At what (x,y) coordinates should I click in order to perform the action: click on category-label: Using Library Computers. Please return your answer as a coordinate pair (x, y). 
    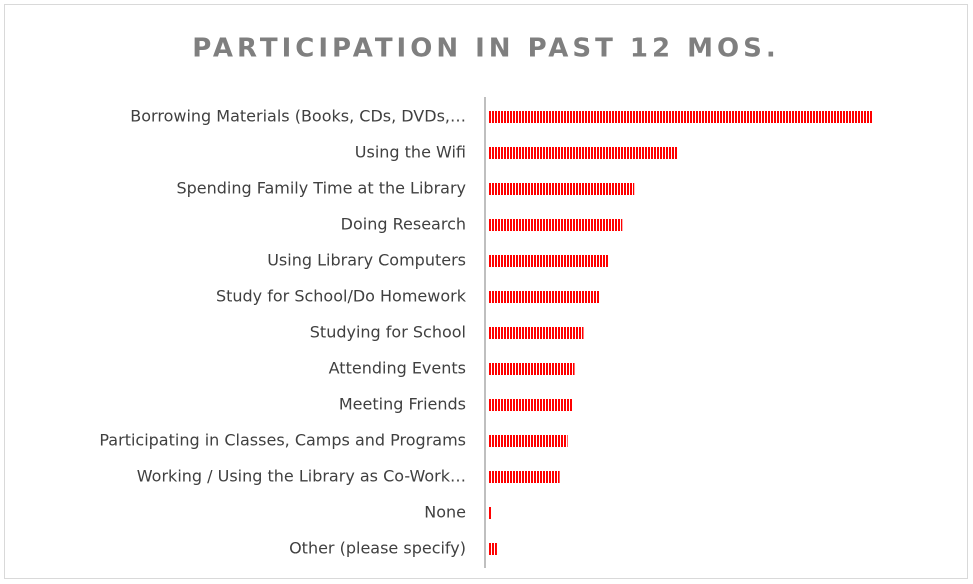
    Looking at the image, I should click on (366, 260).